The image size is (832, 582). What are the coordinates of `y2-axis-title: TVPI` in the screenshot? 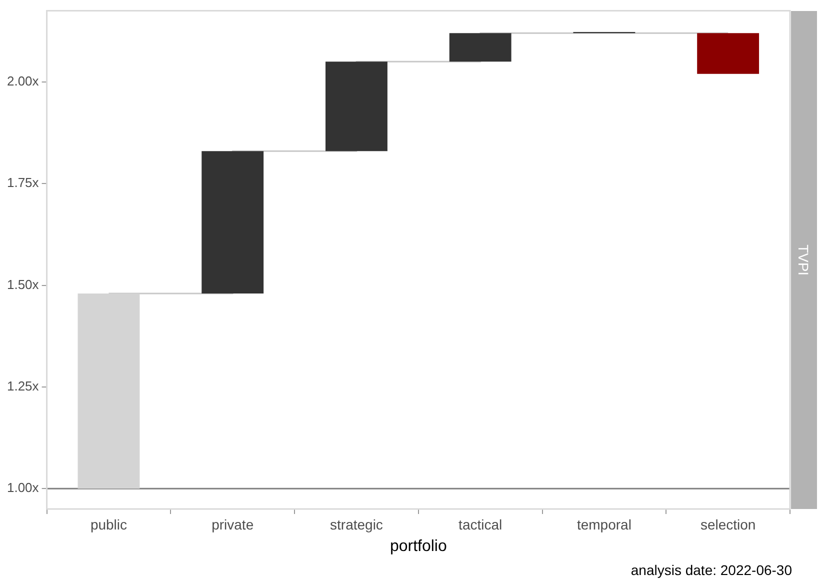 It's located at (804, 260).